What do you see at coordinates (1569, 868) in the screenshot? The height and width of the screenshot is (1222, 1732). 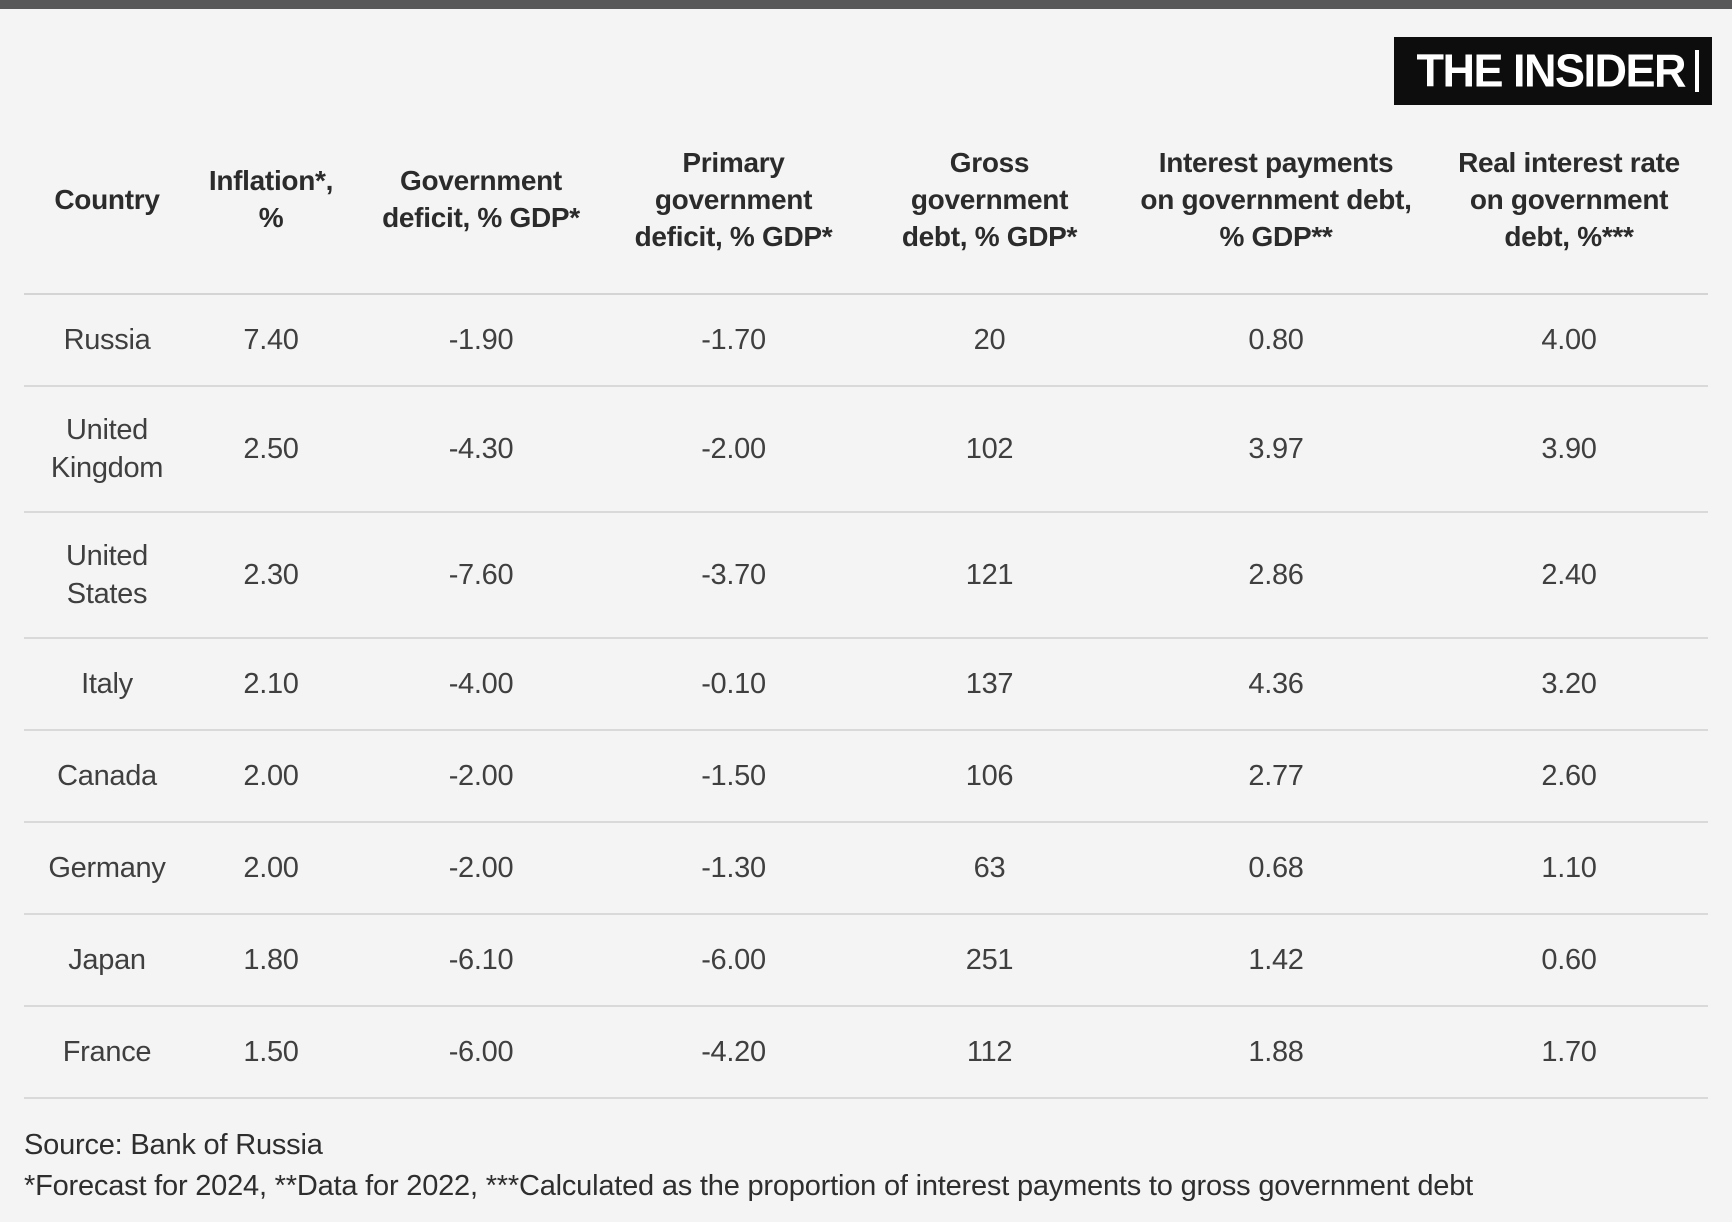 I see `value-cell: 1.10` at bounding box center [1569, 868].